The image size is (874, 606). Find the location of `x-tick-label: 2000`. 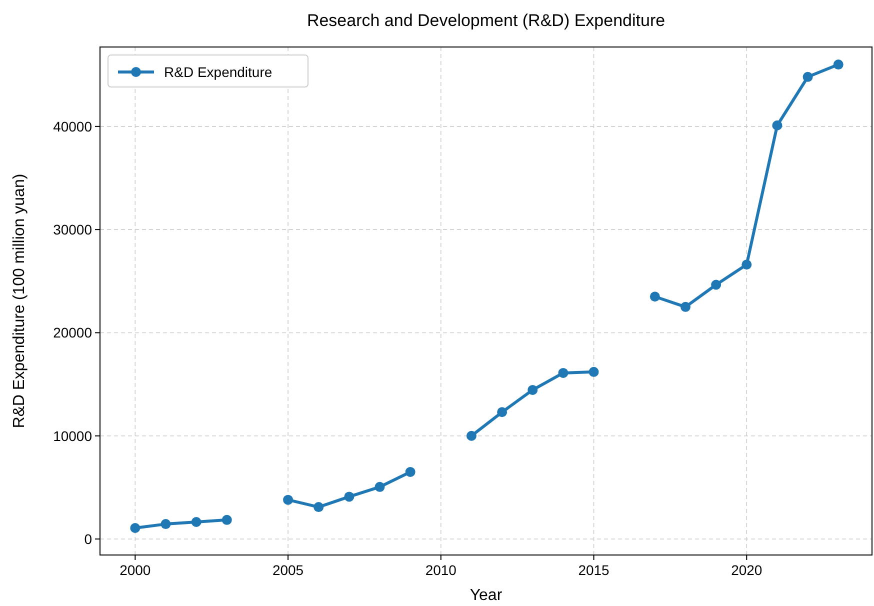

x-tick-label: 2000 is located at coordinates (135, 570).